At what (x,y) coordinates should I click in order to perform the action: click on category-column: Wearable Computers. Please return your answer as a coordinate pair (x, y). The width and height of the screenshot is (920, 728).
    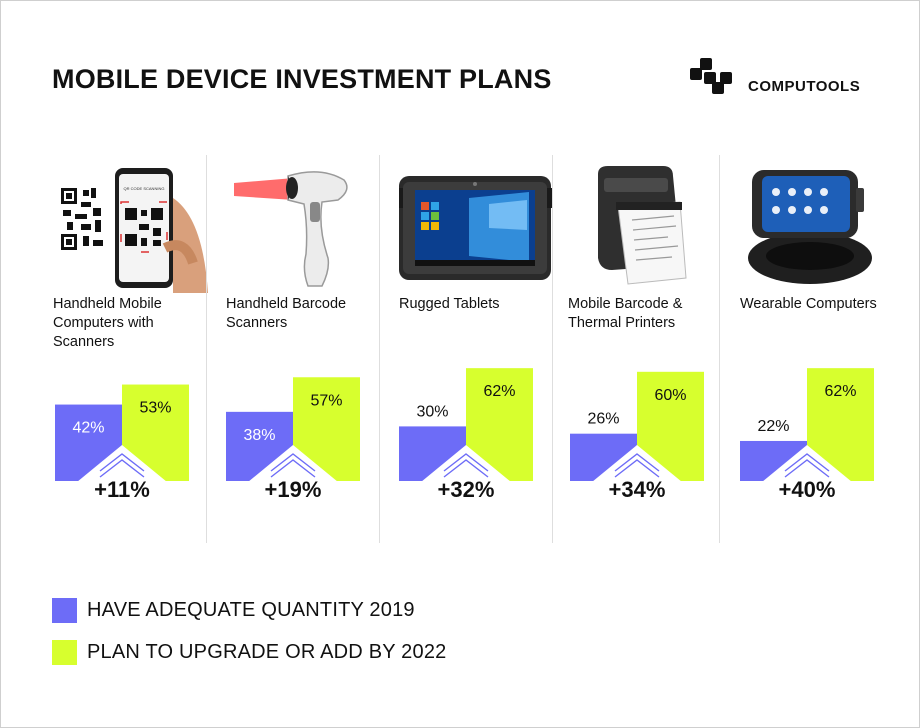
    Looking at the image, I should click on (825, 347).